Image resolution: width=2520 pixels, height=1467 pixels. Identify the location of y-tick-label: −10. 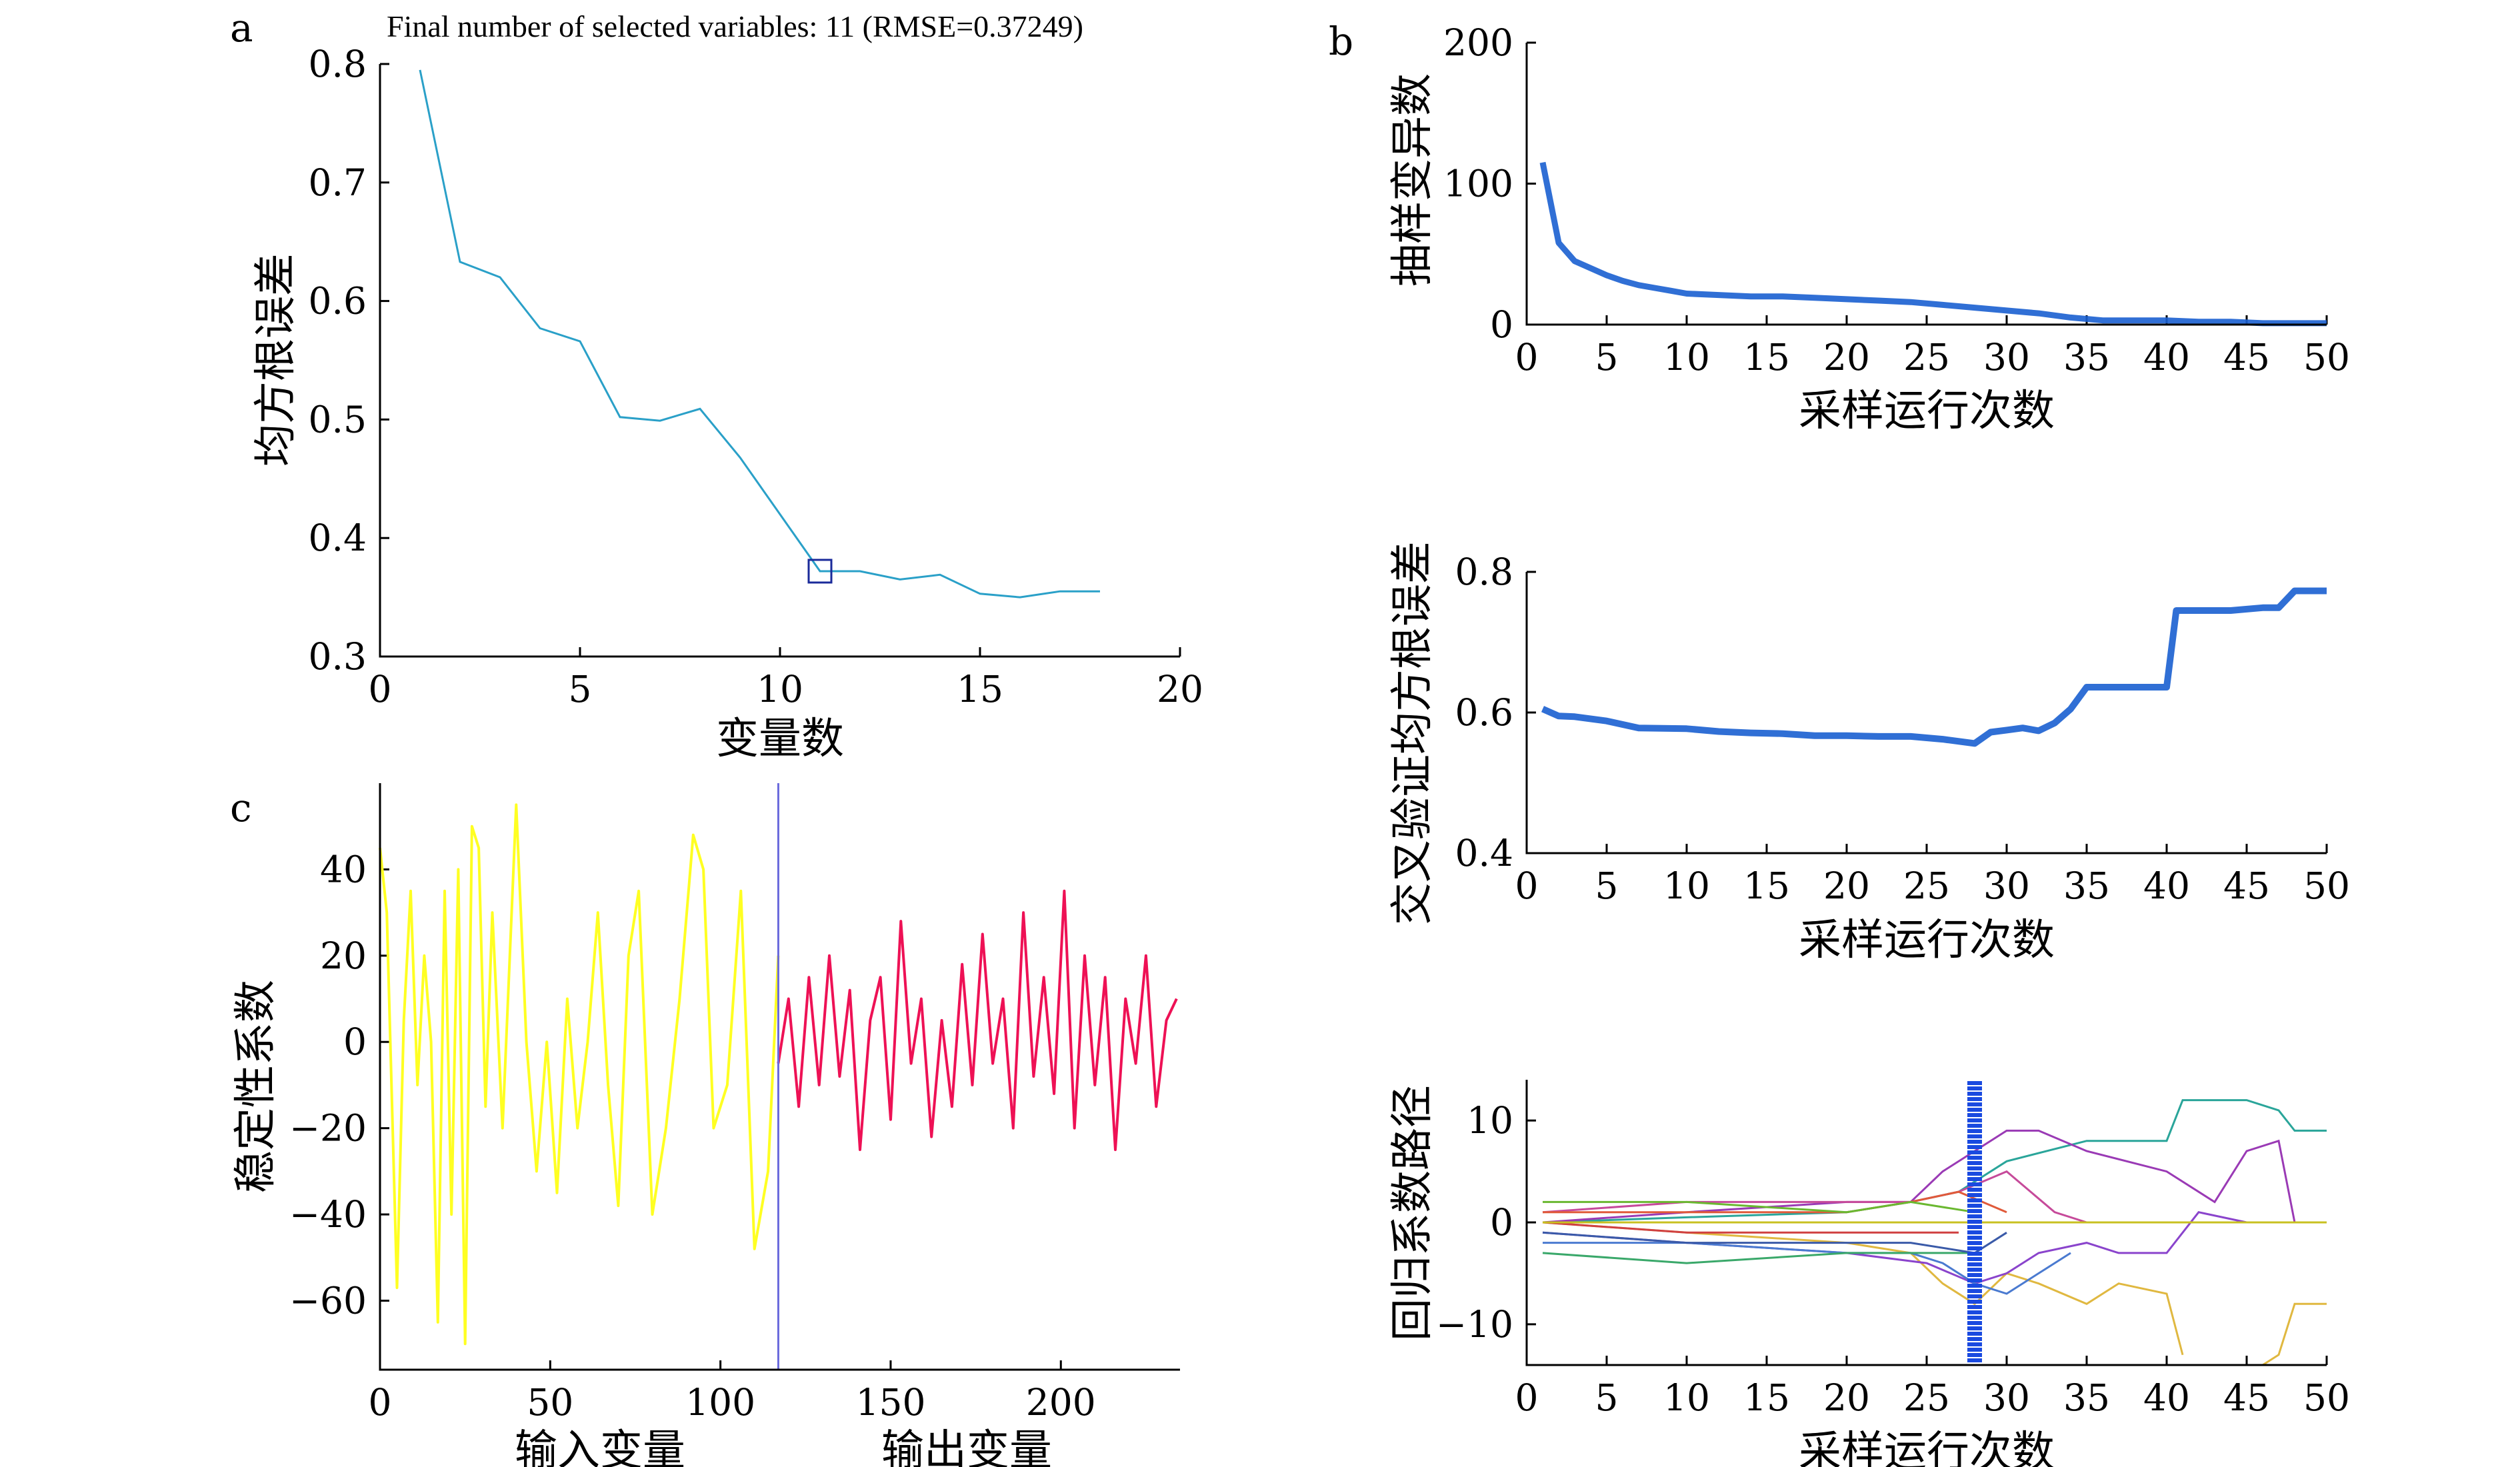
(1474, 1324).